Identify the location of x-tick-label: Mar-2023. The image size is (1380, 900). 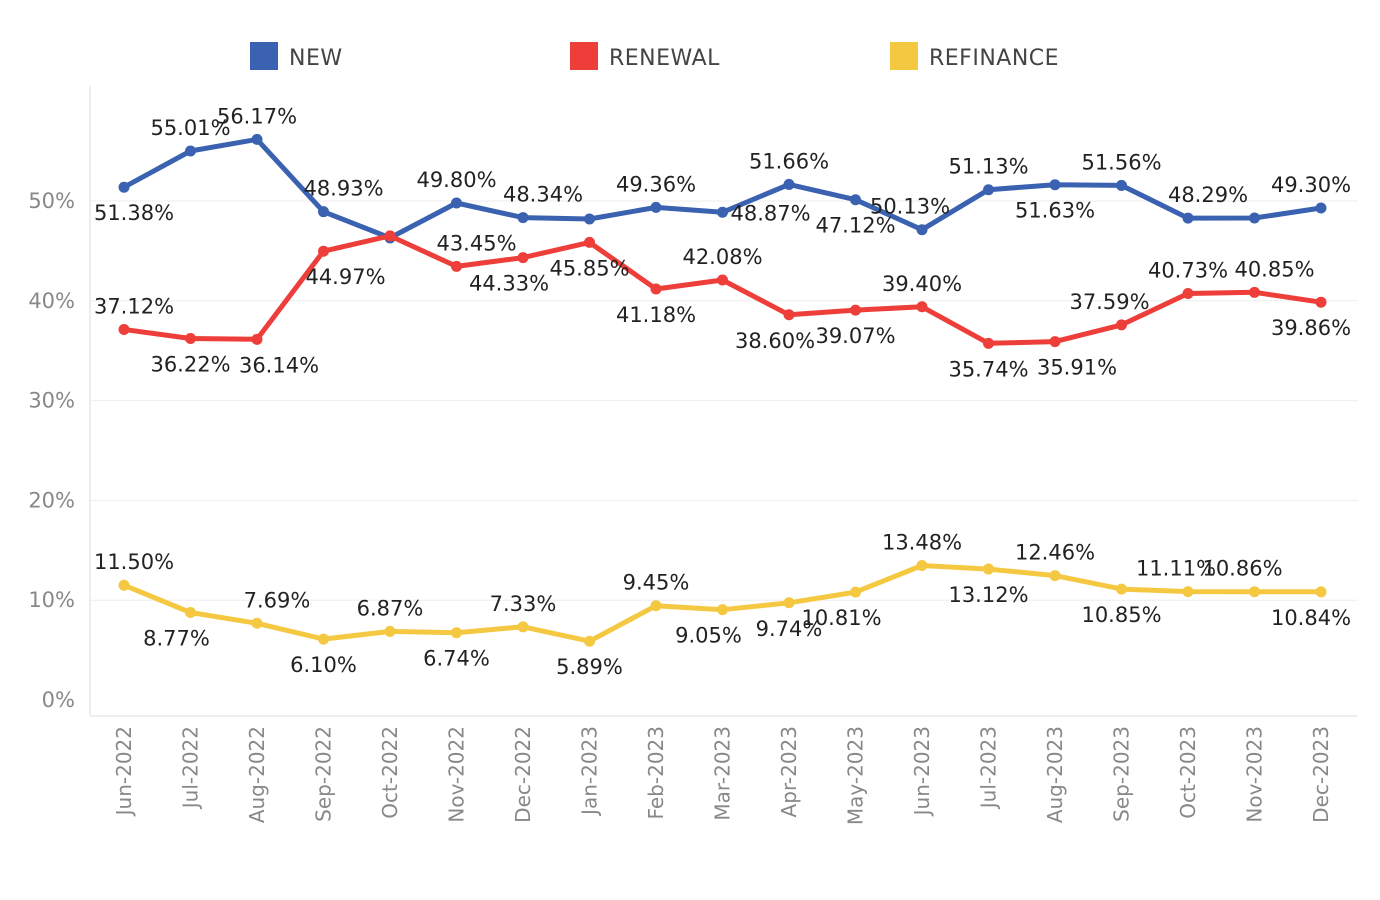
(723, 773).